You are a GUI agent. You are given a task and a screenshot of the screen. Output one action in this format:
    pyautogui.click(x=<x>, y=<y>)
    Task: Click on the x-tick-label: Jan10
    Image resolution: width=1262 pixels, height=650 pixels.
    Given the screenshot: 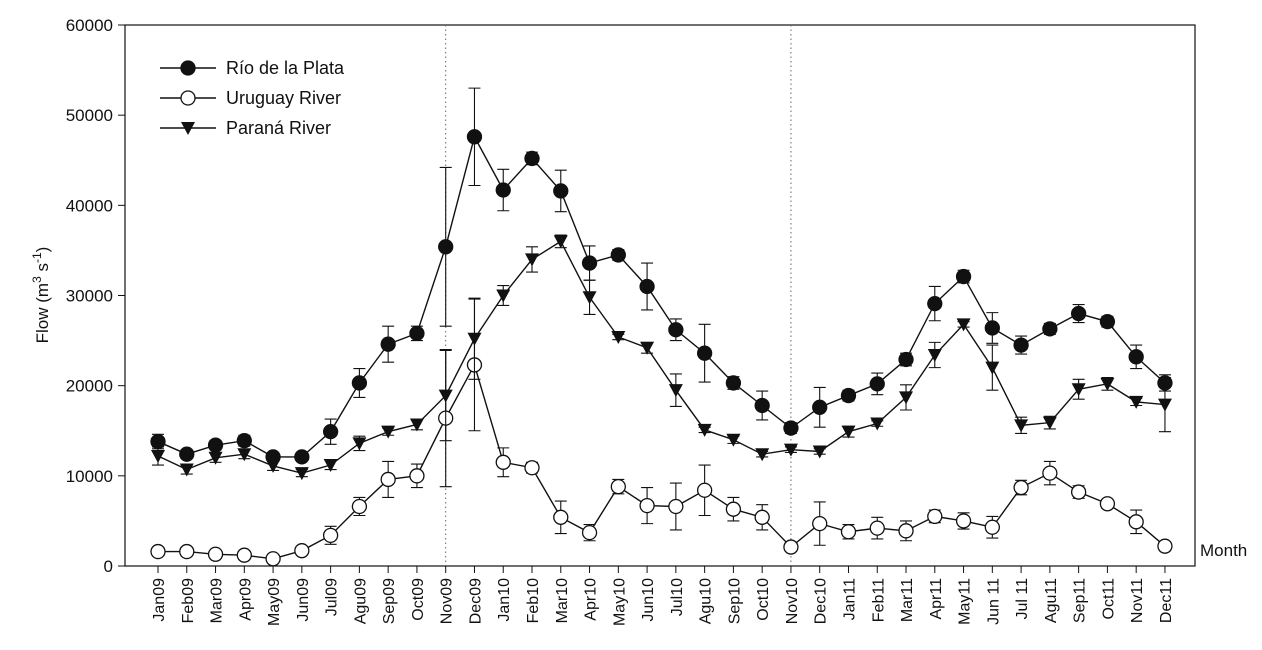 What is the action you would take?
    pyautogui.click(x=504, y=600)
    